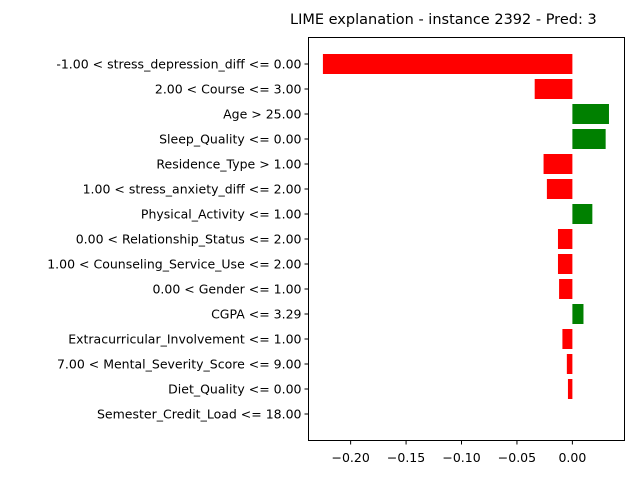  What do you see at coordinates (256, 314) in the screenshot?
I see `y-tick-label: CGPA <= 3.29` at bounding box center [256, 314].